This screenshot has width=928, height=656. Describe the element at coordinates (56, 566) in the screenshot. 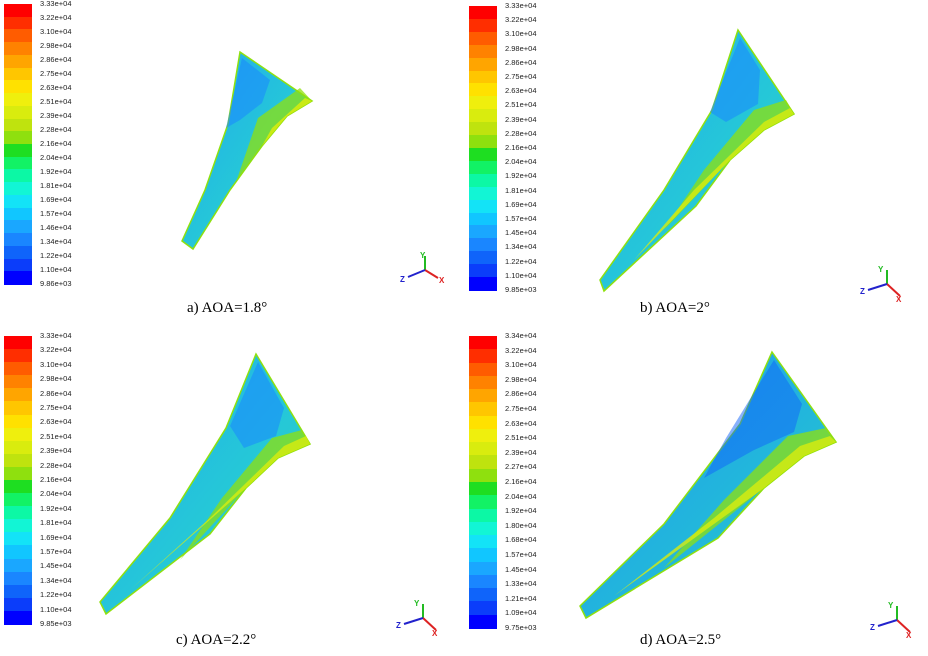

I see `colorbar-tick-label: 1.45e+04` at that location.